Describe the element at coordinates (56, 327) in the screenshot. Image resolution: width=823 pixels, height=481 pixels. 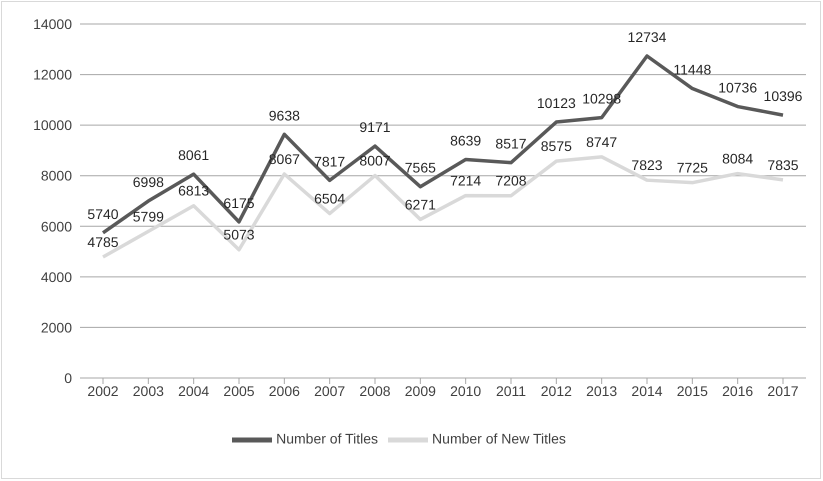
I see `y-tick-label: 2000` at that location.